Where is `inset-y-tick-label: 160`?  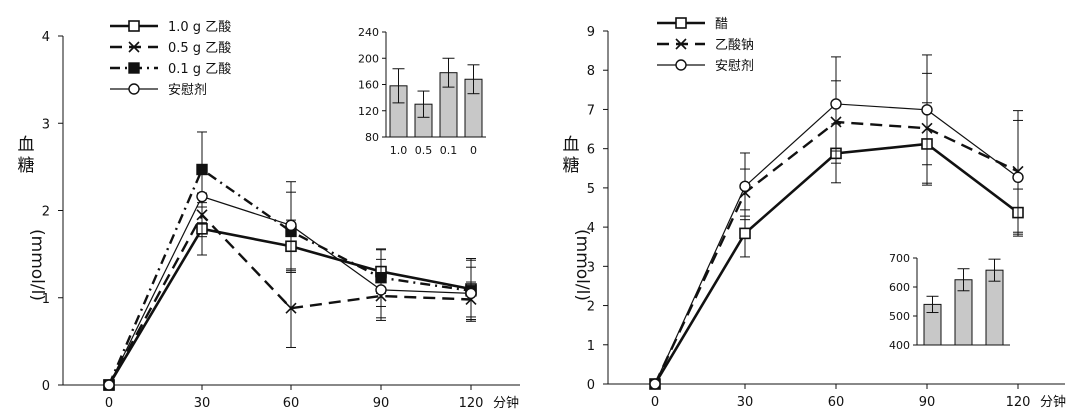
inset-y-tick-label: 160 is located at coordinates (368, 85).